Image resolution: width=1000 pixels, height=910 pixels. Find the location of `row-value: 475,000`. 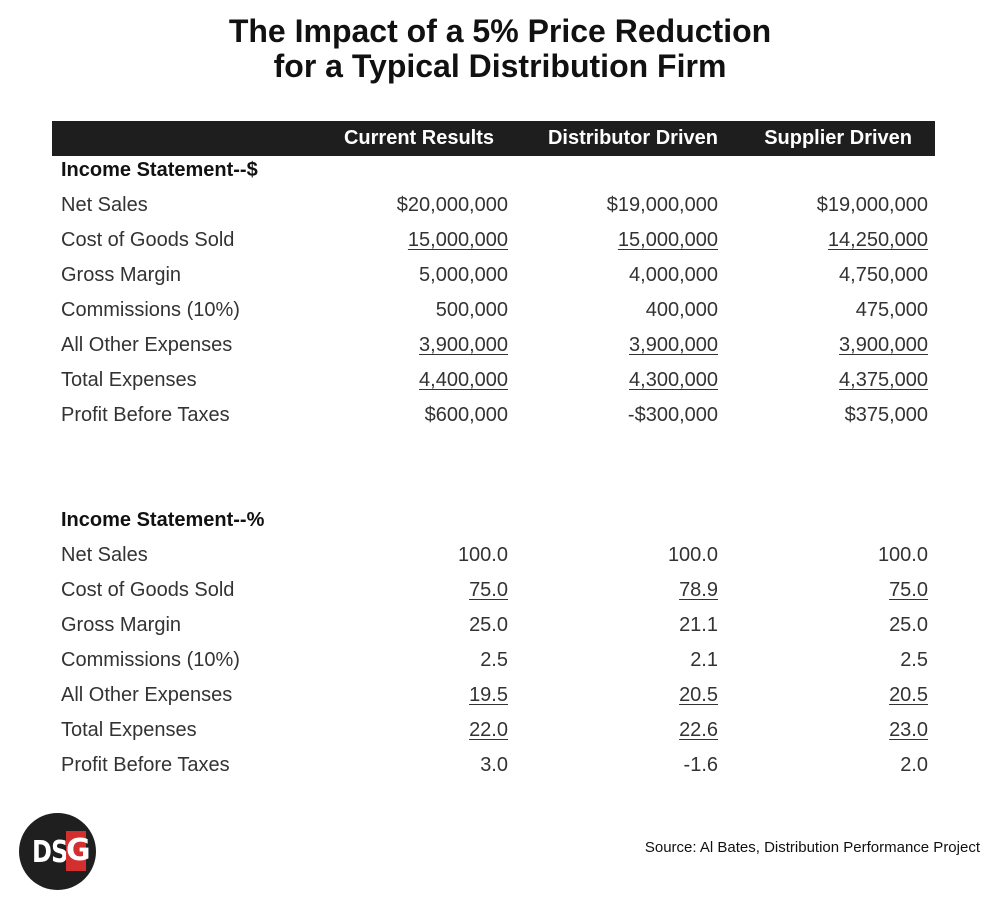

row-value: 475,000 is located at coordinates (828, 310).